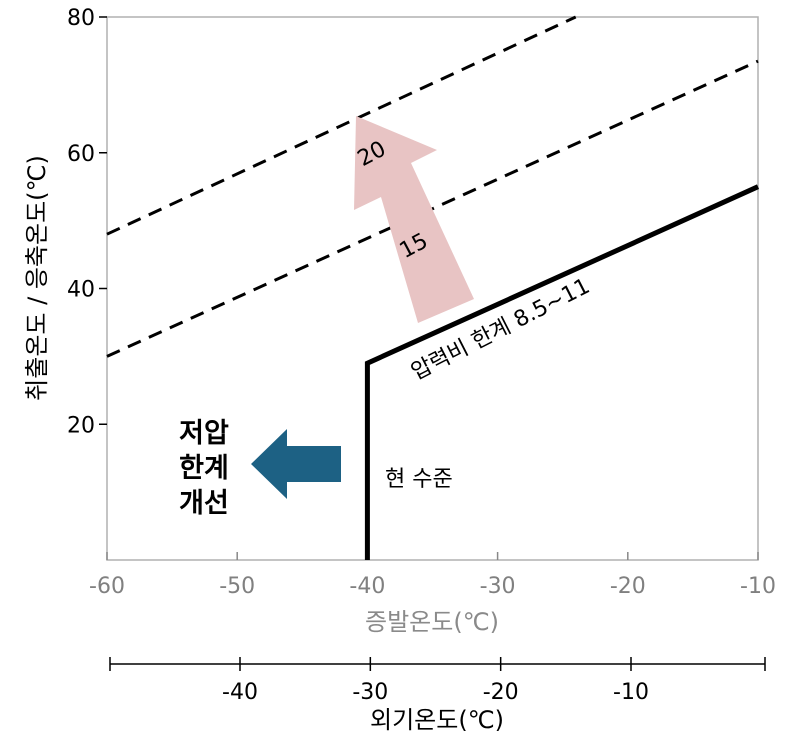 Image resolution: width=795 pixels, height=738 pixels. Describe the element at coordinates (370, 692) in the screenshot. I see `sec-x-tick-label-1: -30` at that location.